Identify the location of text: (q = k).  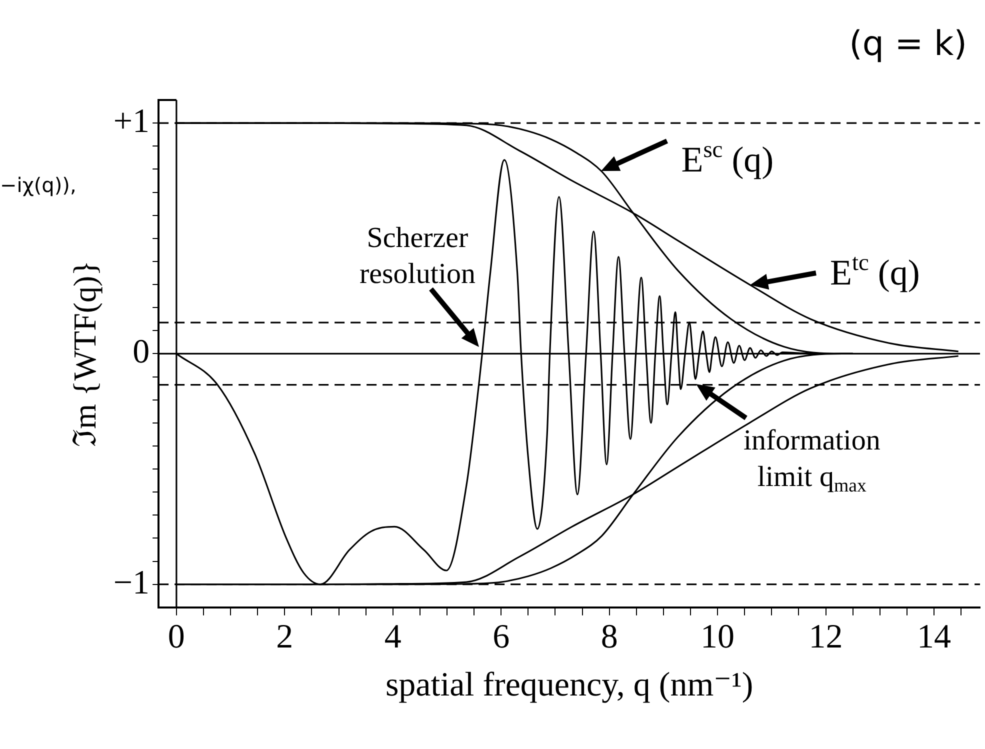
(908, 44).